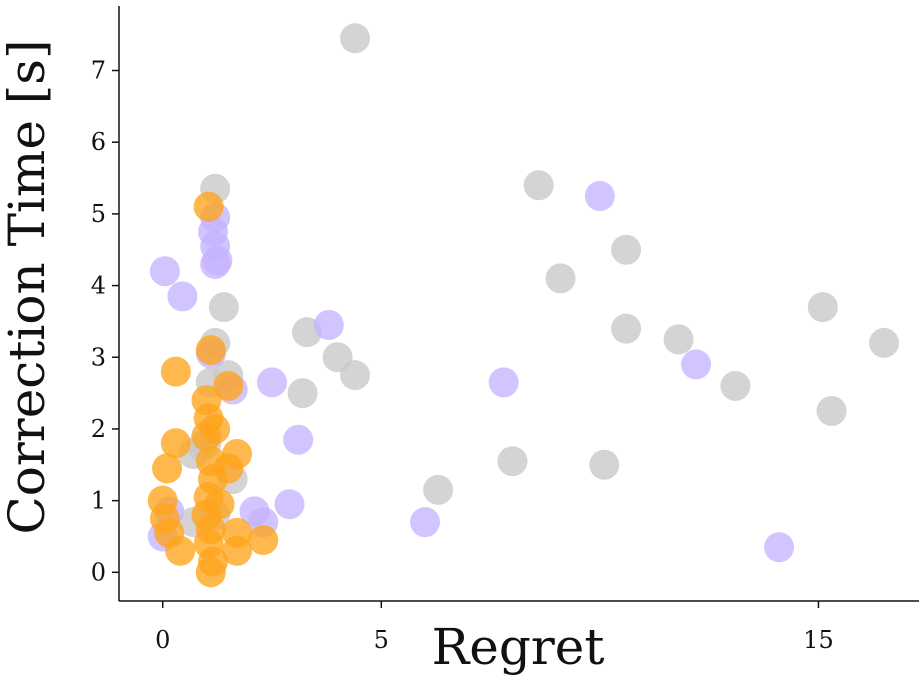 The width and height of the screenshot is (924, 681). I want to click on y-tick-label: 2, so click(98, 429).